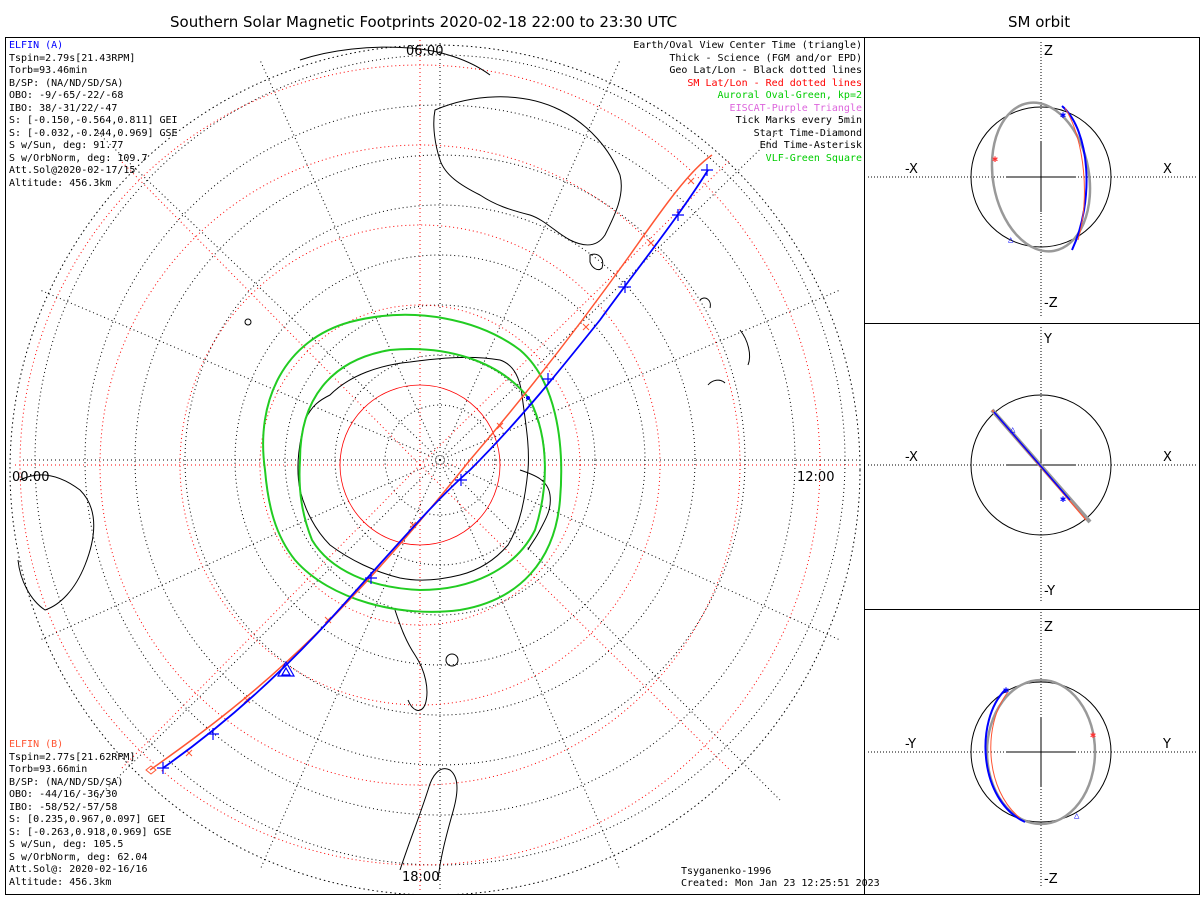 The width and height of the screenshot is (1200, 900). What do you see at coordinates (36, 45) in the screenshot?
I see `elfin-a-name: ELFIN (A)` at bounding box center [36, 45].